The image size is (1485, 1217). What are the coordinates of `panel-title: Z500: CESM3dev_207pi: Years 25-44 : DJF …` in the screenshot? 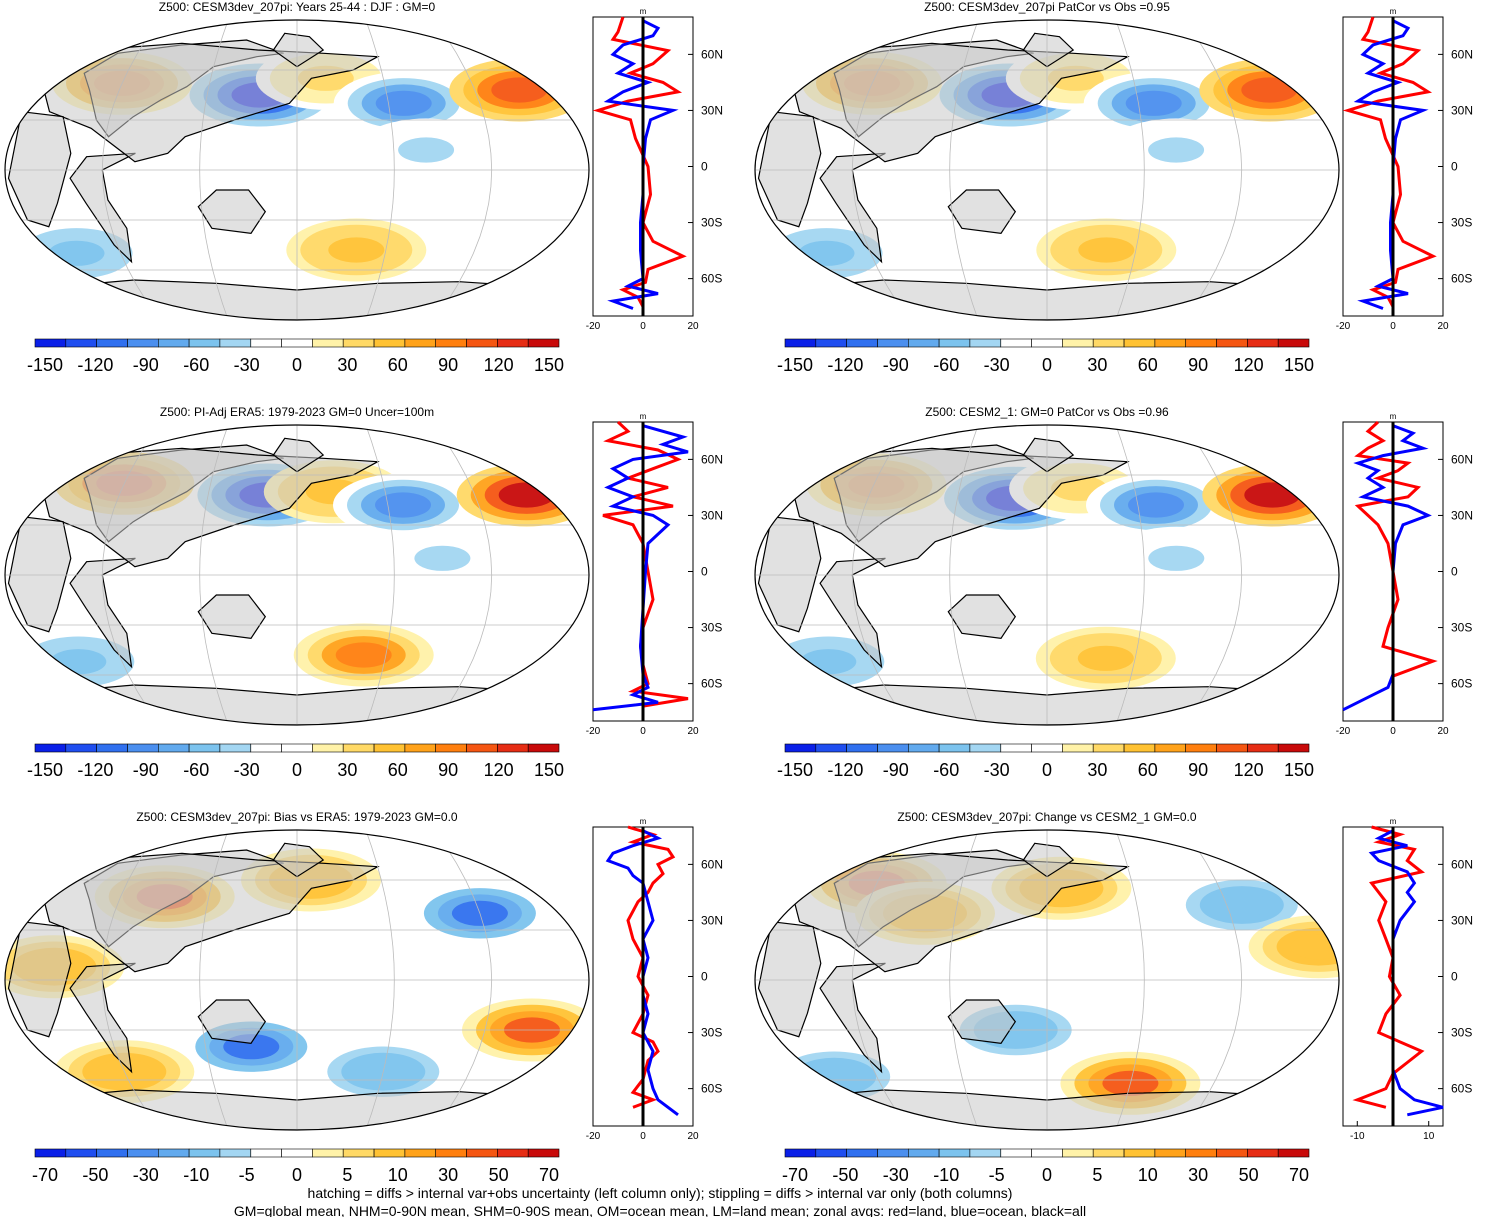 It's located at (297, 7).